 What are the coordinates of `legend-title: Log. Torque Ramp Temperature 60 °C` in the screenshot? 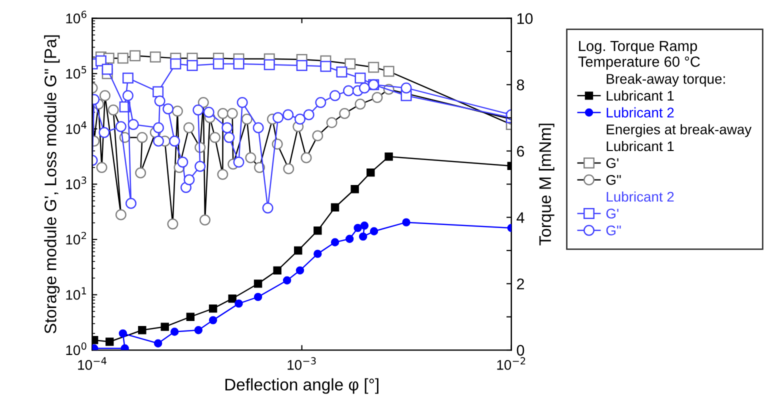 It's located at (639, 55).